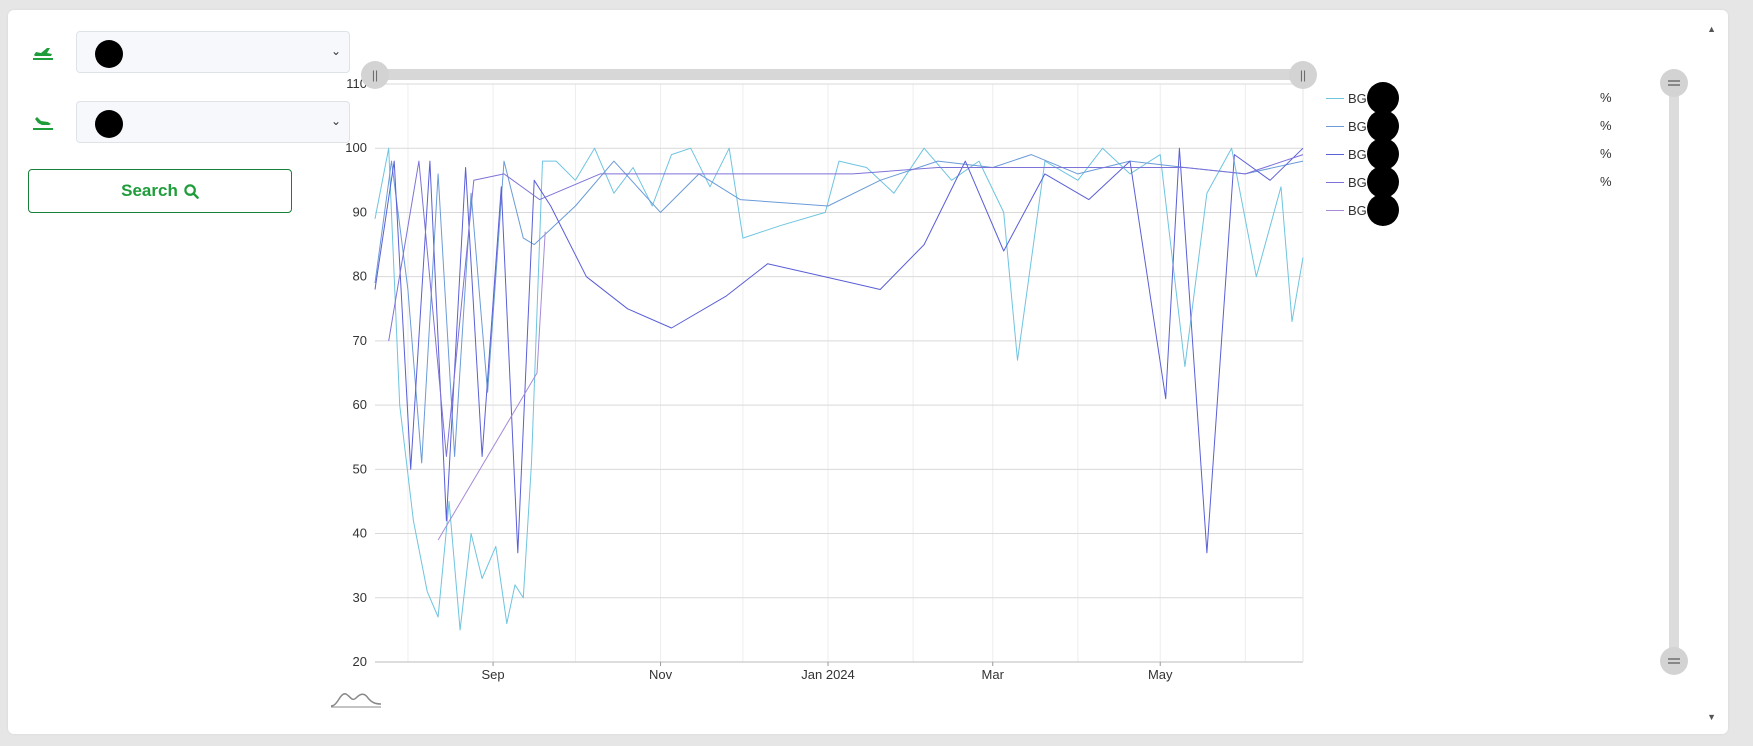 This screenshot has height=746, width=1753. What do you see at coordinates (839, 74) in the screenshot?
I see `zoom-range-bar` at bounding box center [839, 74].